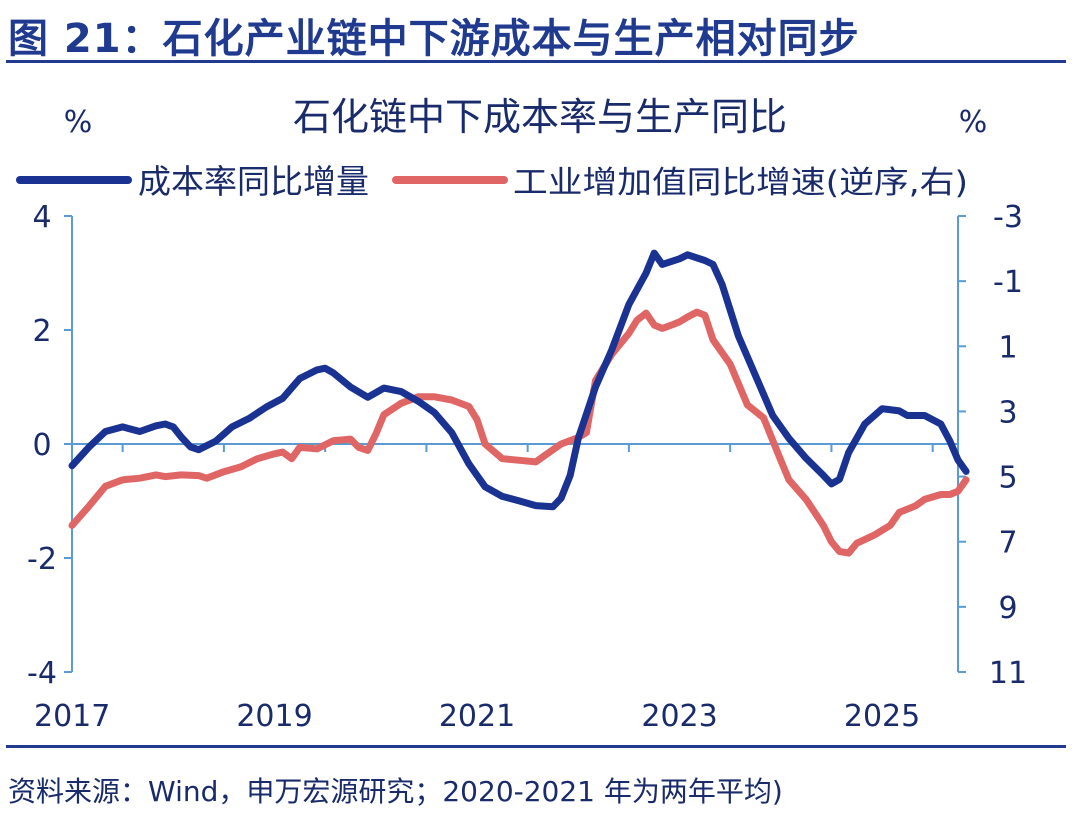 The image size is (1080, 819). Describe the element at coordinates (395, 791) in the screenshot. I see `source-note: 资料来源：Wind，申万宏源研究；2020-2021 年为两年平均)` at that location.